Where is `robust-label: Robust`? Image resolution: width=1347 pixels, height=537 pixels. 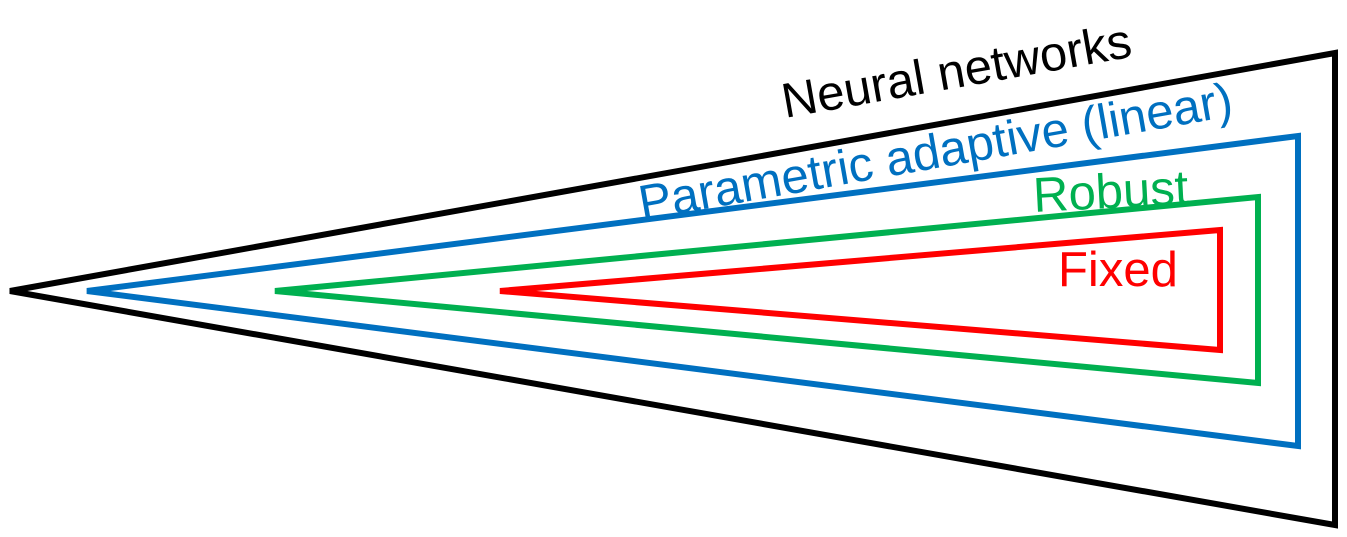 robust-label: Robust is located at coordinates (1111, 192).